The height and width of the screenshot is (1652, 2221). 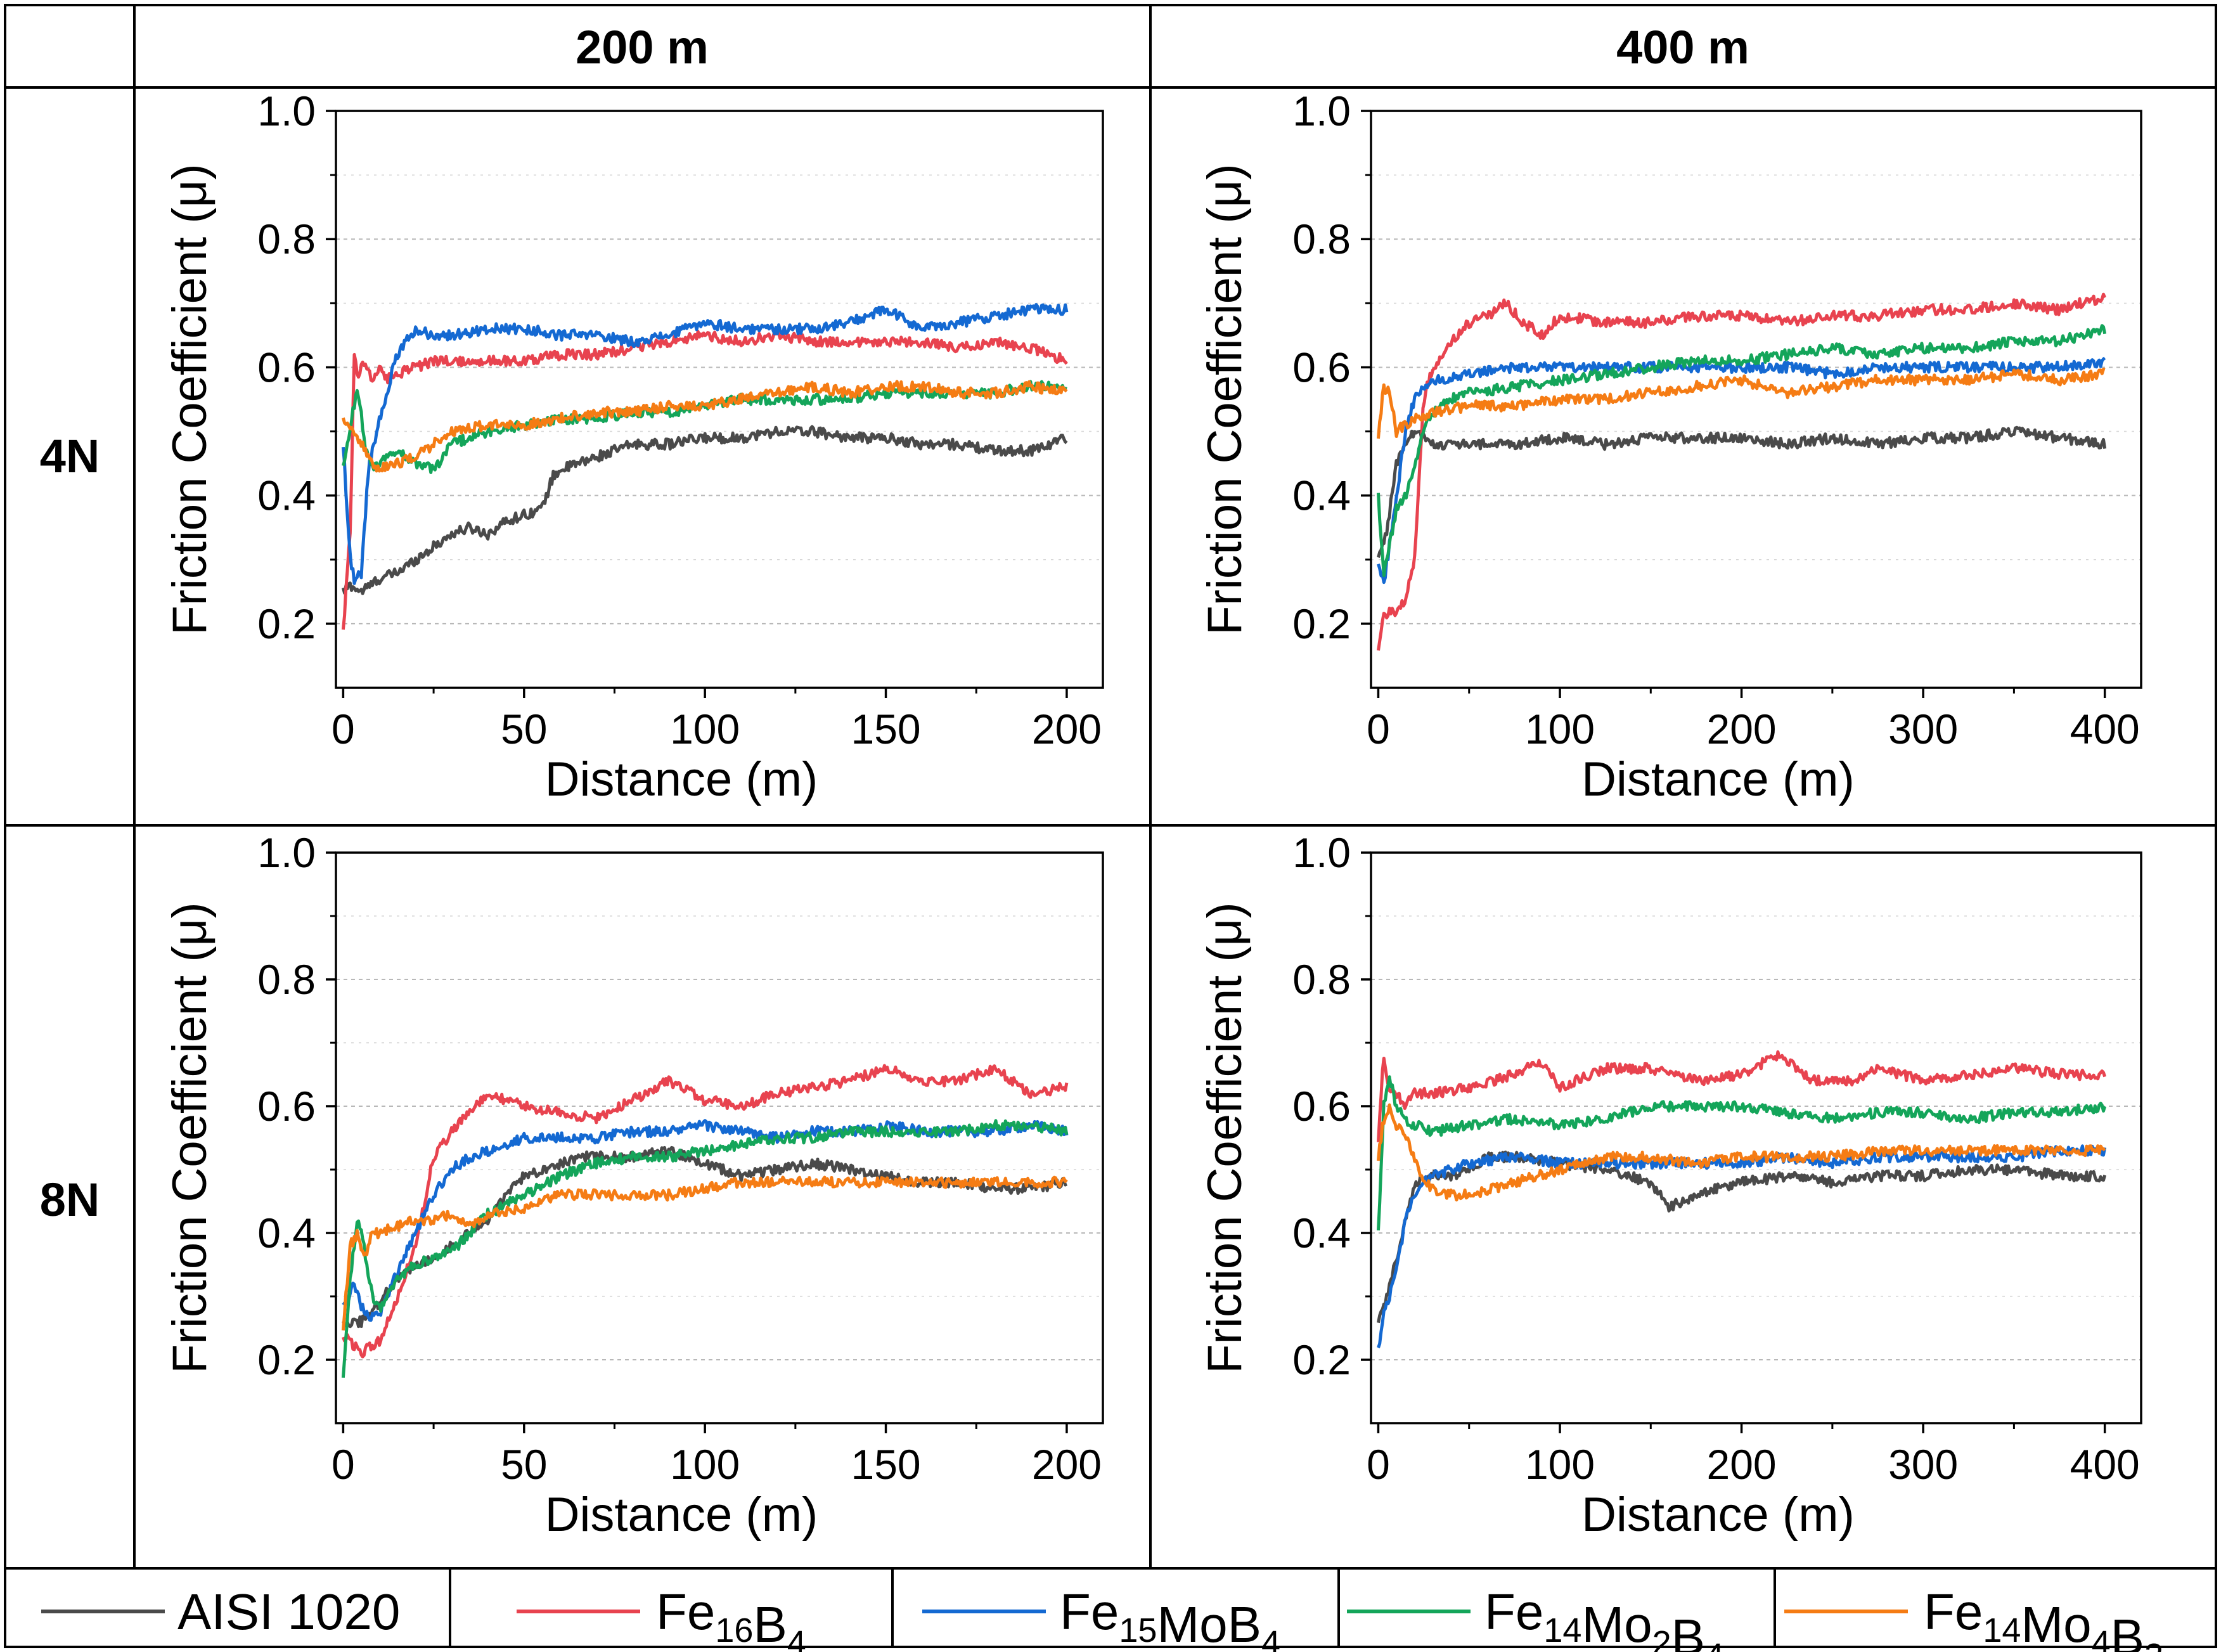 What do you see at coordinates (288, 1612) in the screenshot?
I see `legend-label-aisi: AISI 1020` at bounding box center [288, 1612].